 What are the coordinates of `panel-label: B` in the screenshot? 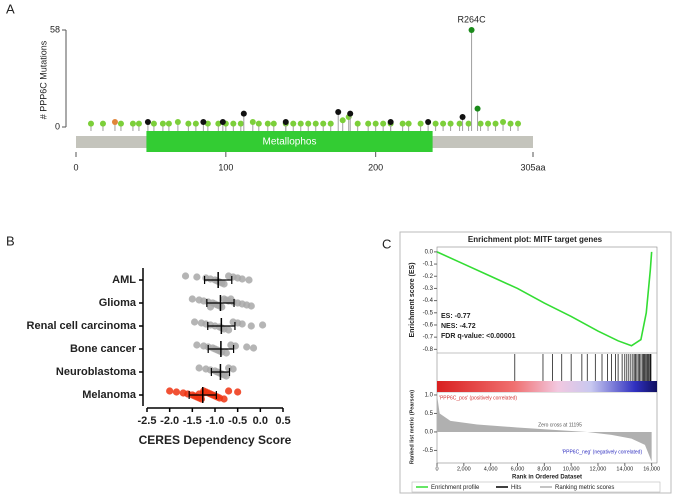 It's located at (10, 240).